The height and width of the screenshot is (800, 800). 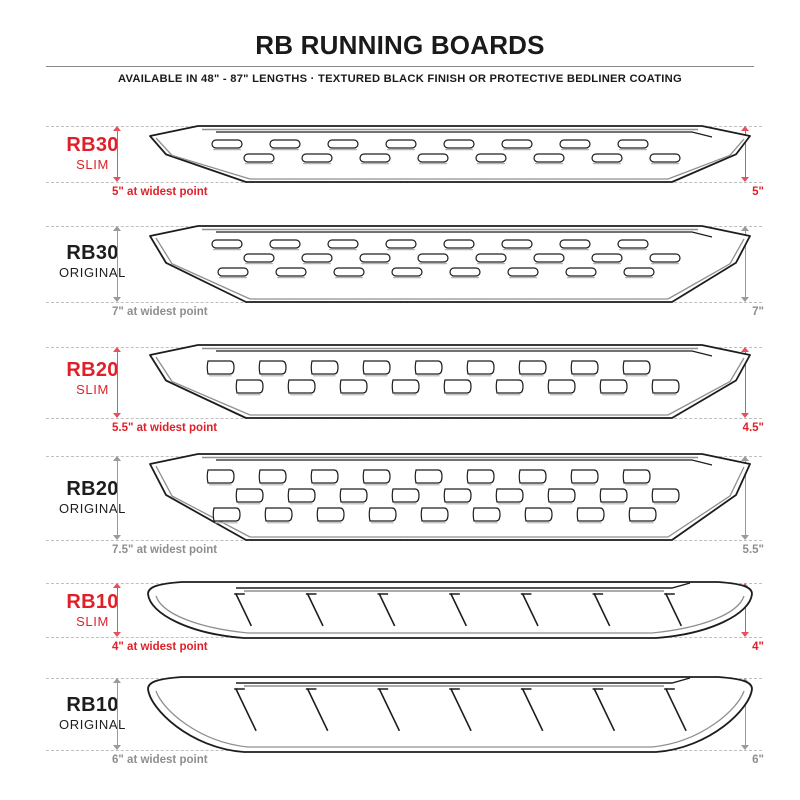 I want to click on page-title: RB RUNNING BOARDS, so click(x=400, y=45).